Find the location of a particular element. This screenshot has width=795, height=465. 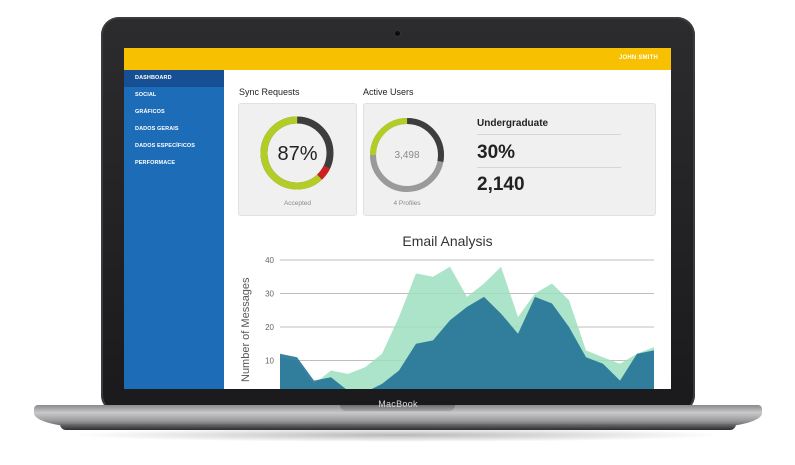

sync-donut-rejected is located at coordinates (297, 153).